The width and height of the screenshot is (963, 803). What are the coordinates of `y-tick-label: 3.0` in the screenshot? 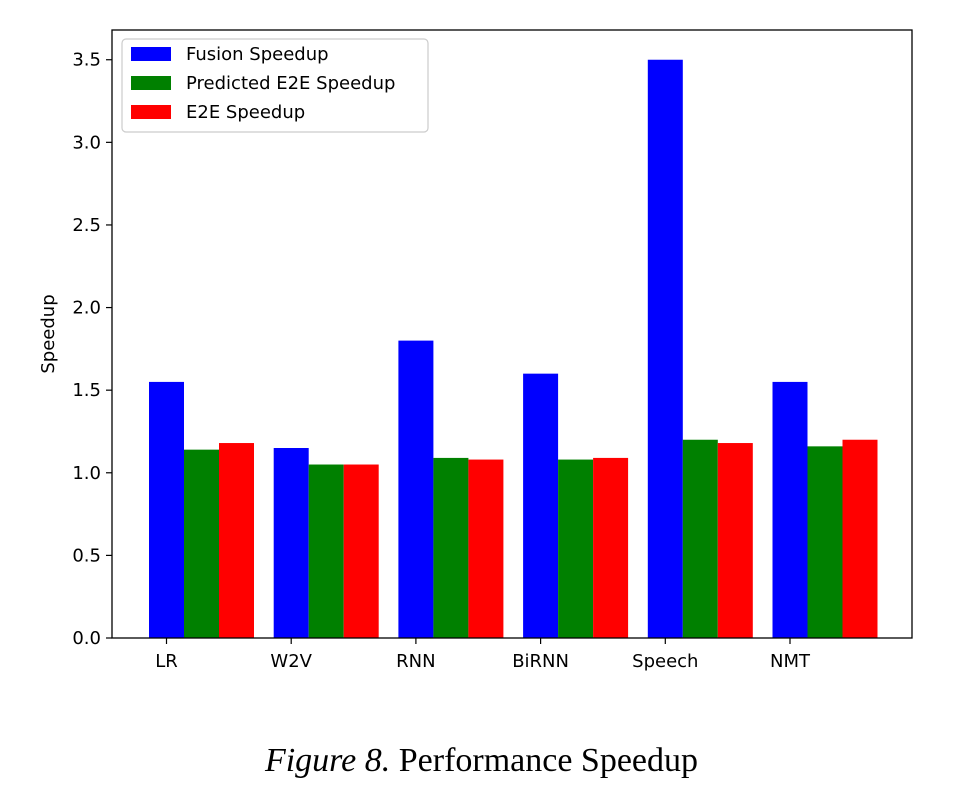 It's located at (86, 142).